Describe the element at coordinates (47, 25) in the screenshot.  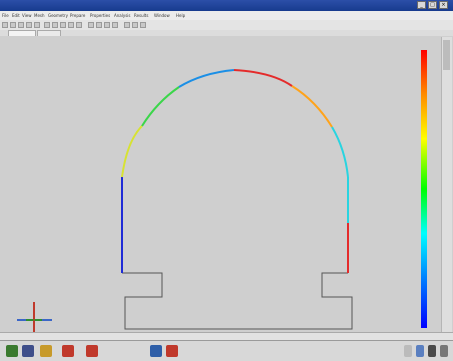
I see `zoom-in-icon` at that location.